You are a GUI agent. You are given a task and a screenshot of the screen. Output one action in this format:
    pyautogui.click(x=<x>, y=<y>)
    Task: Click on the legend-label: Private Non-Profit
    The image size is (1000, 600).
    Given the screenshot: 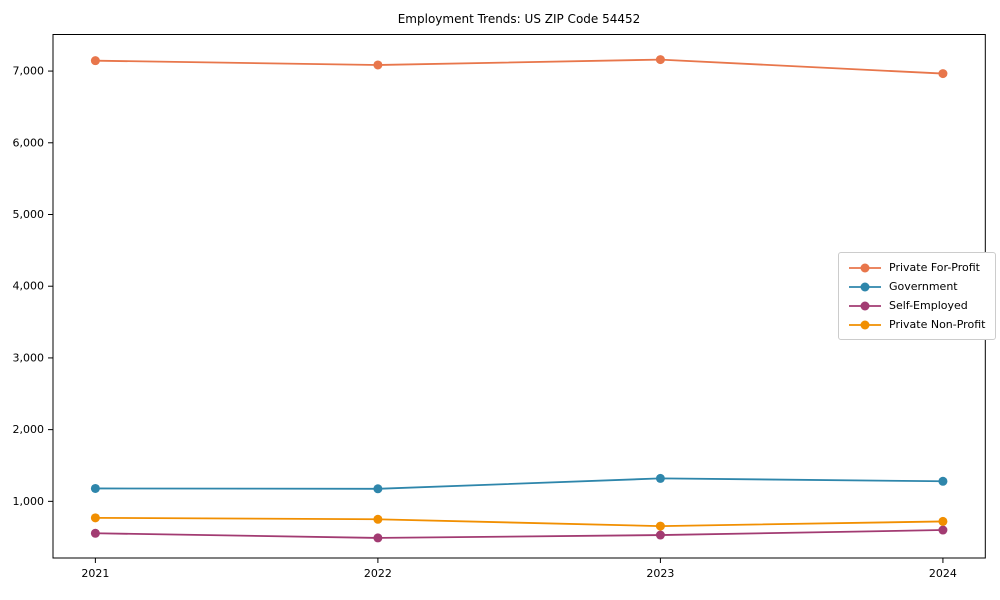 What is the action you would take?
    pyautogui.click(x=937, y=324)
    